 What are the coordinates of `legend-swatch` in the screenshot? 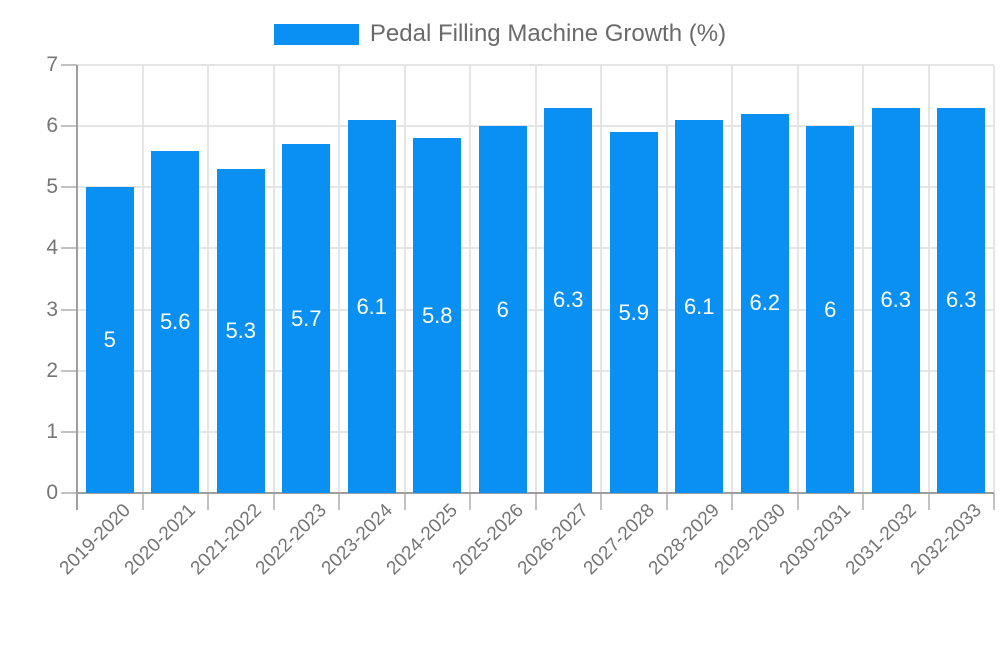 It's located at (316, 34).